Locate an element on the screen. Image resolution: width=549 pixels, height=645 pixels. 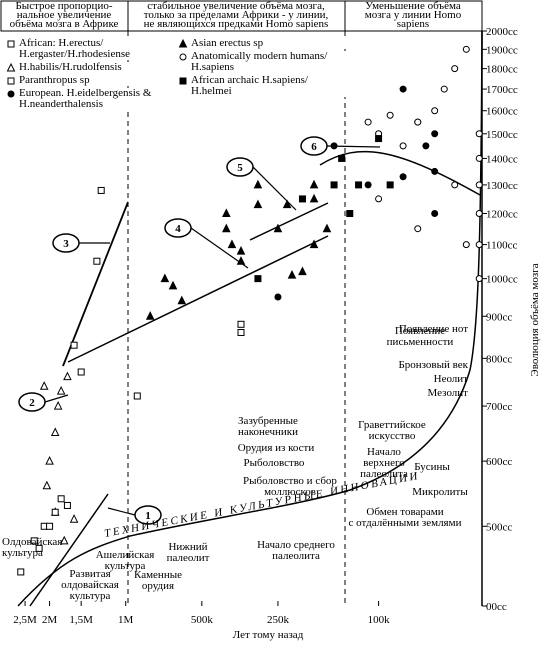
annotation: Начало is located at coordinates (384, 452).